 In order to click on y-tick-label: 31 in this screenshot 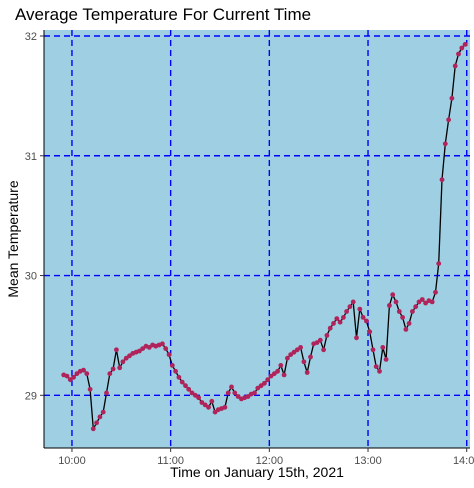, I will do `click(31, 157)`.